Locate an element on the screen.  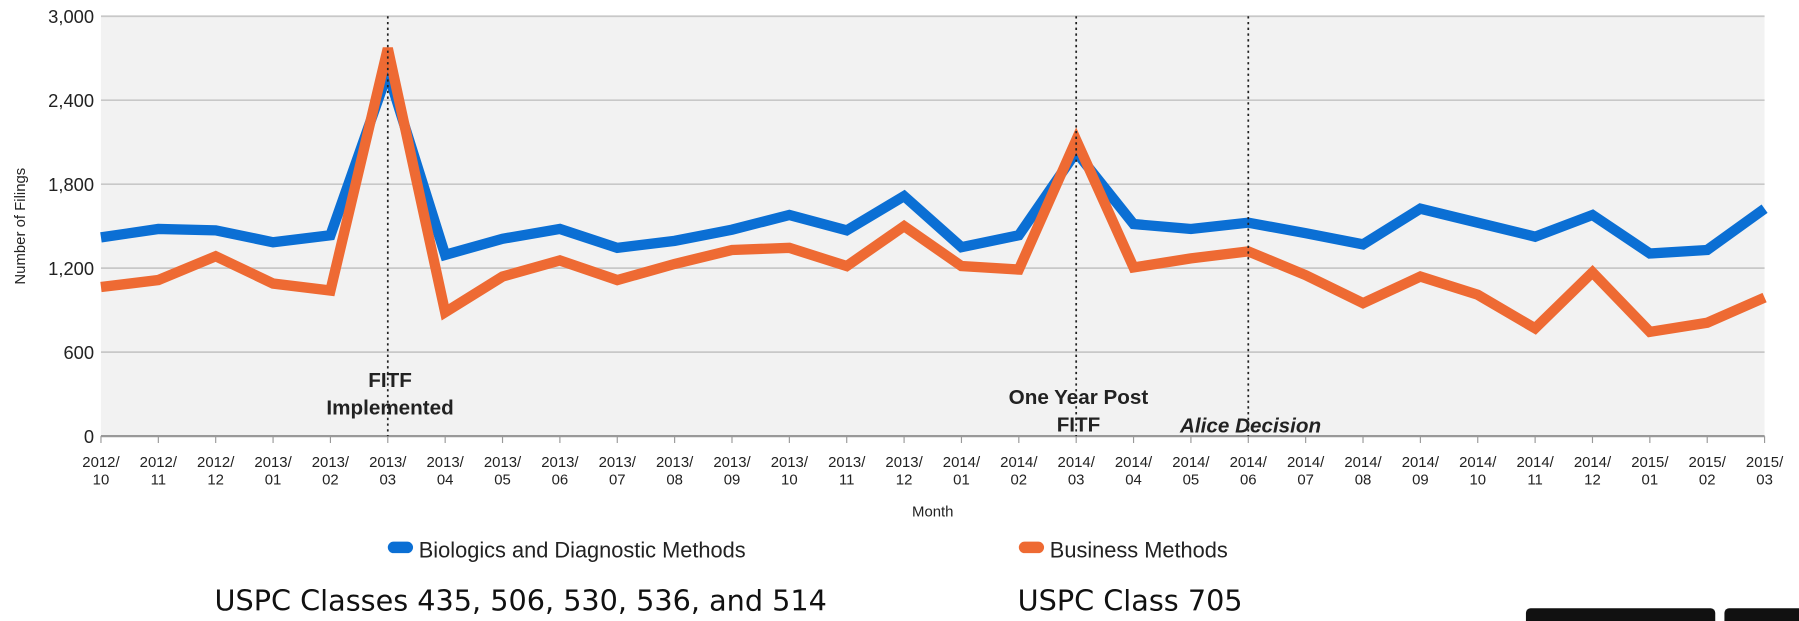
annotation: Alice Decision is located at coordinates (1250, 426).